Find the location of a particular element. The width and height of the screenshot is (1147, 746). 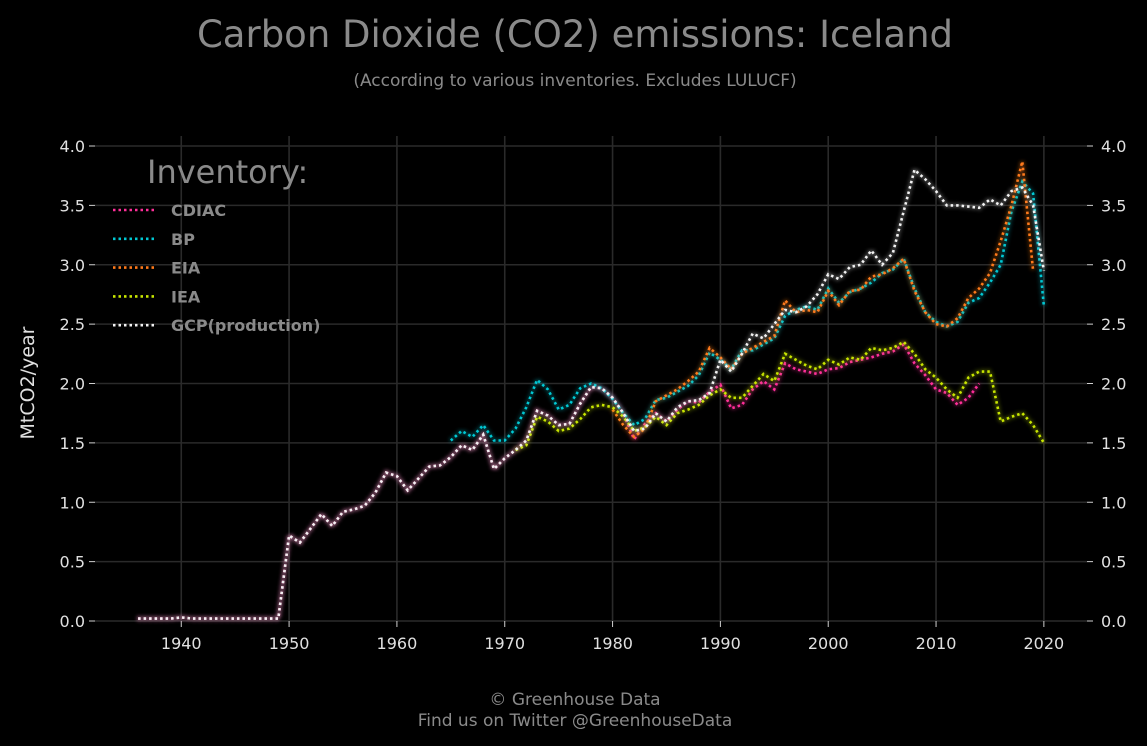

y-tick-label-left: 0.0 is located at coordinates (72, 621).